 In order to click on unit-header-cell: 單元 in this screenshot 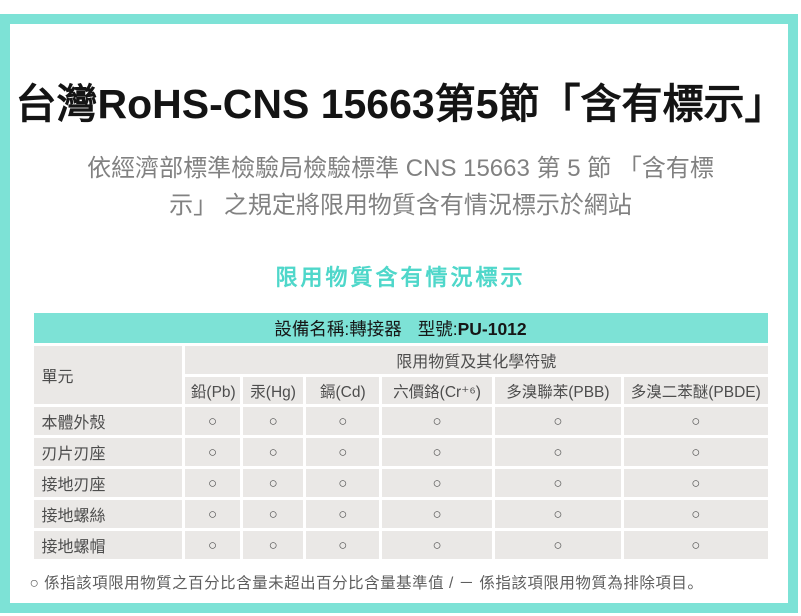, I will do `click(107, 375)`.